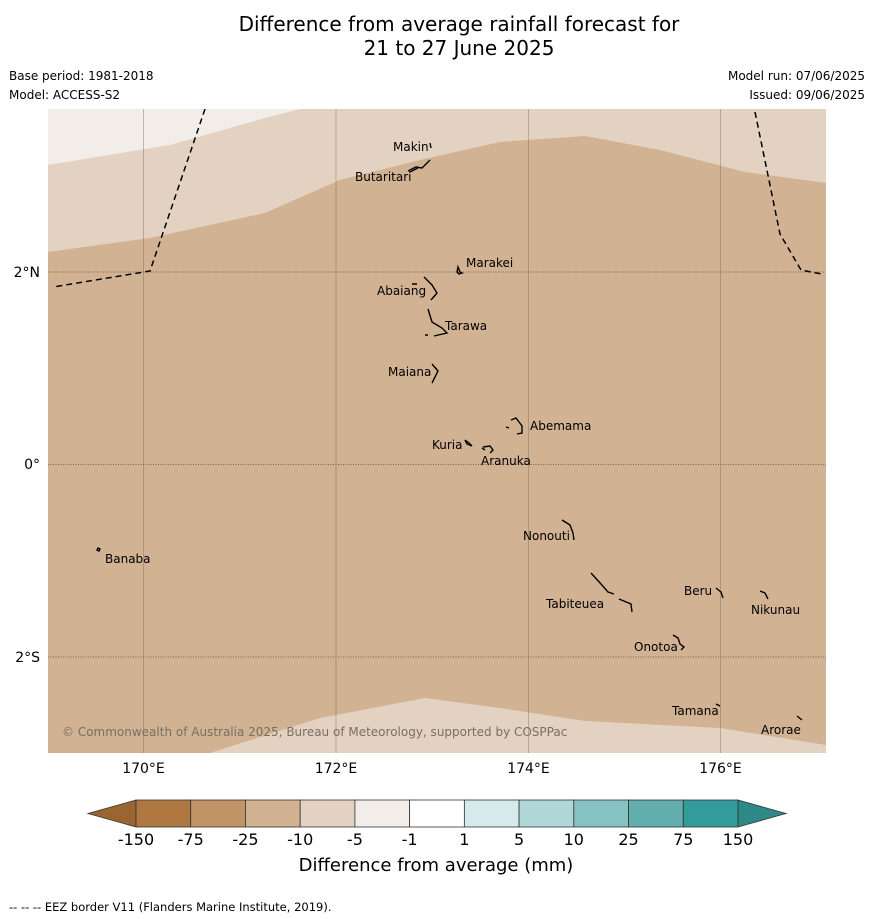 Image resolution: width=873 pixels, height=919 pixels. Describe the element at coordinates (568, 530) in the screenshot. I see `island-shape-nonouti` at that location.